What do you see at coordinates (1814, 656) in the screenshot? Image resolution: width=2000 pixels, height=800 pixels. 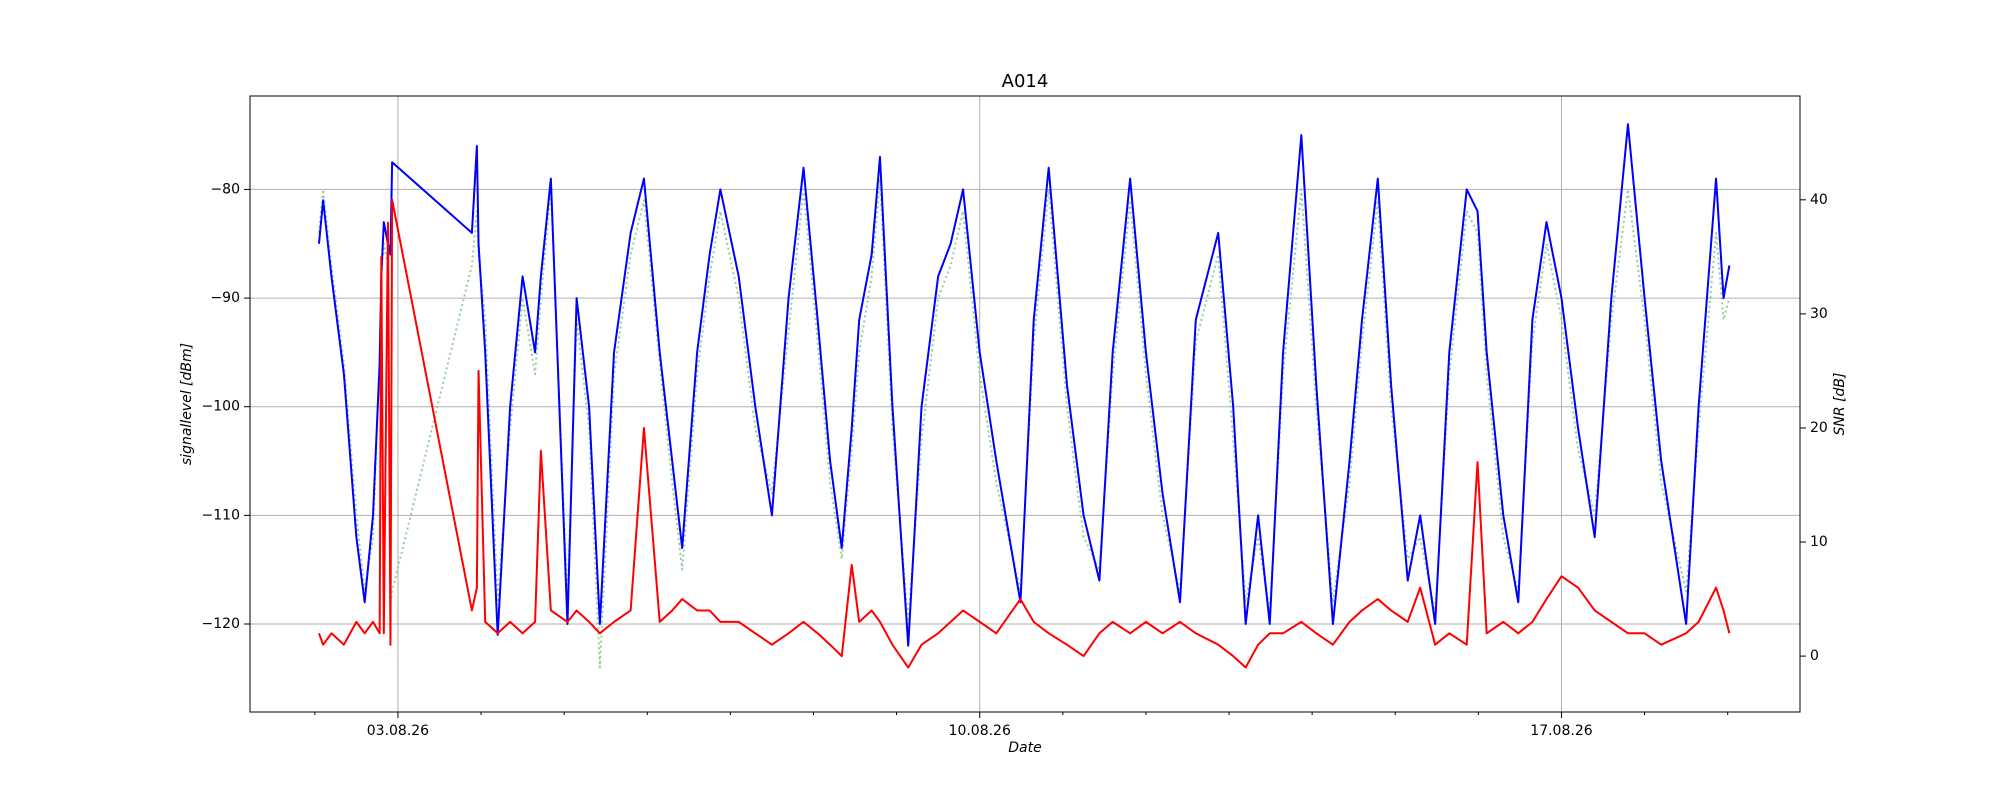 I see `y2-tick-label: 0` at bounding box center [1814, 656].